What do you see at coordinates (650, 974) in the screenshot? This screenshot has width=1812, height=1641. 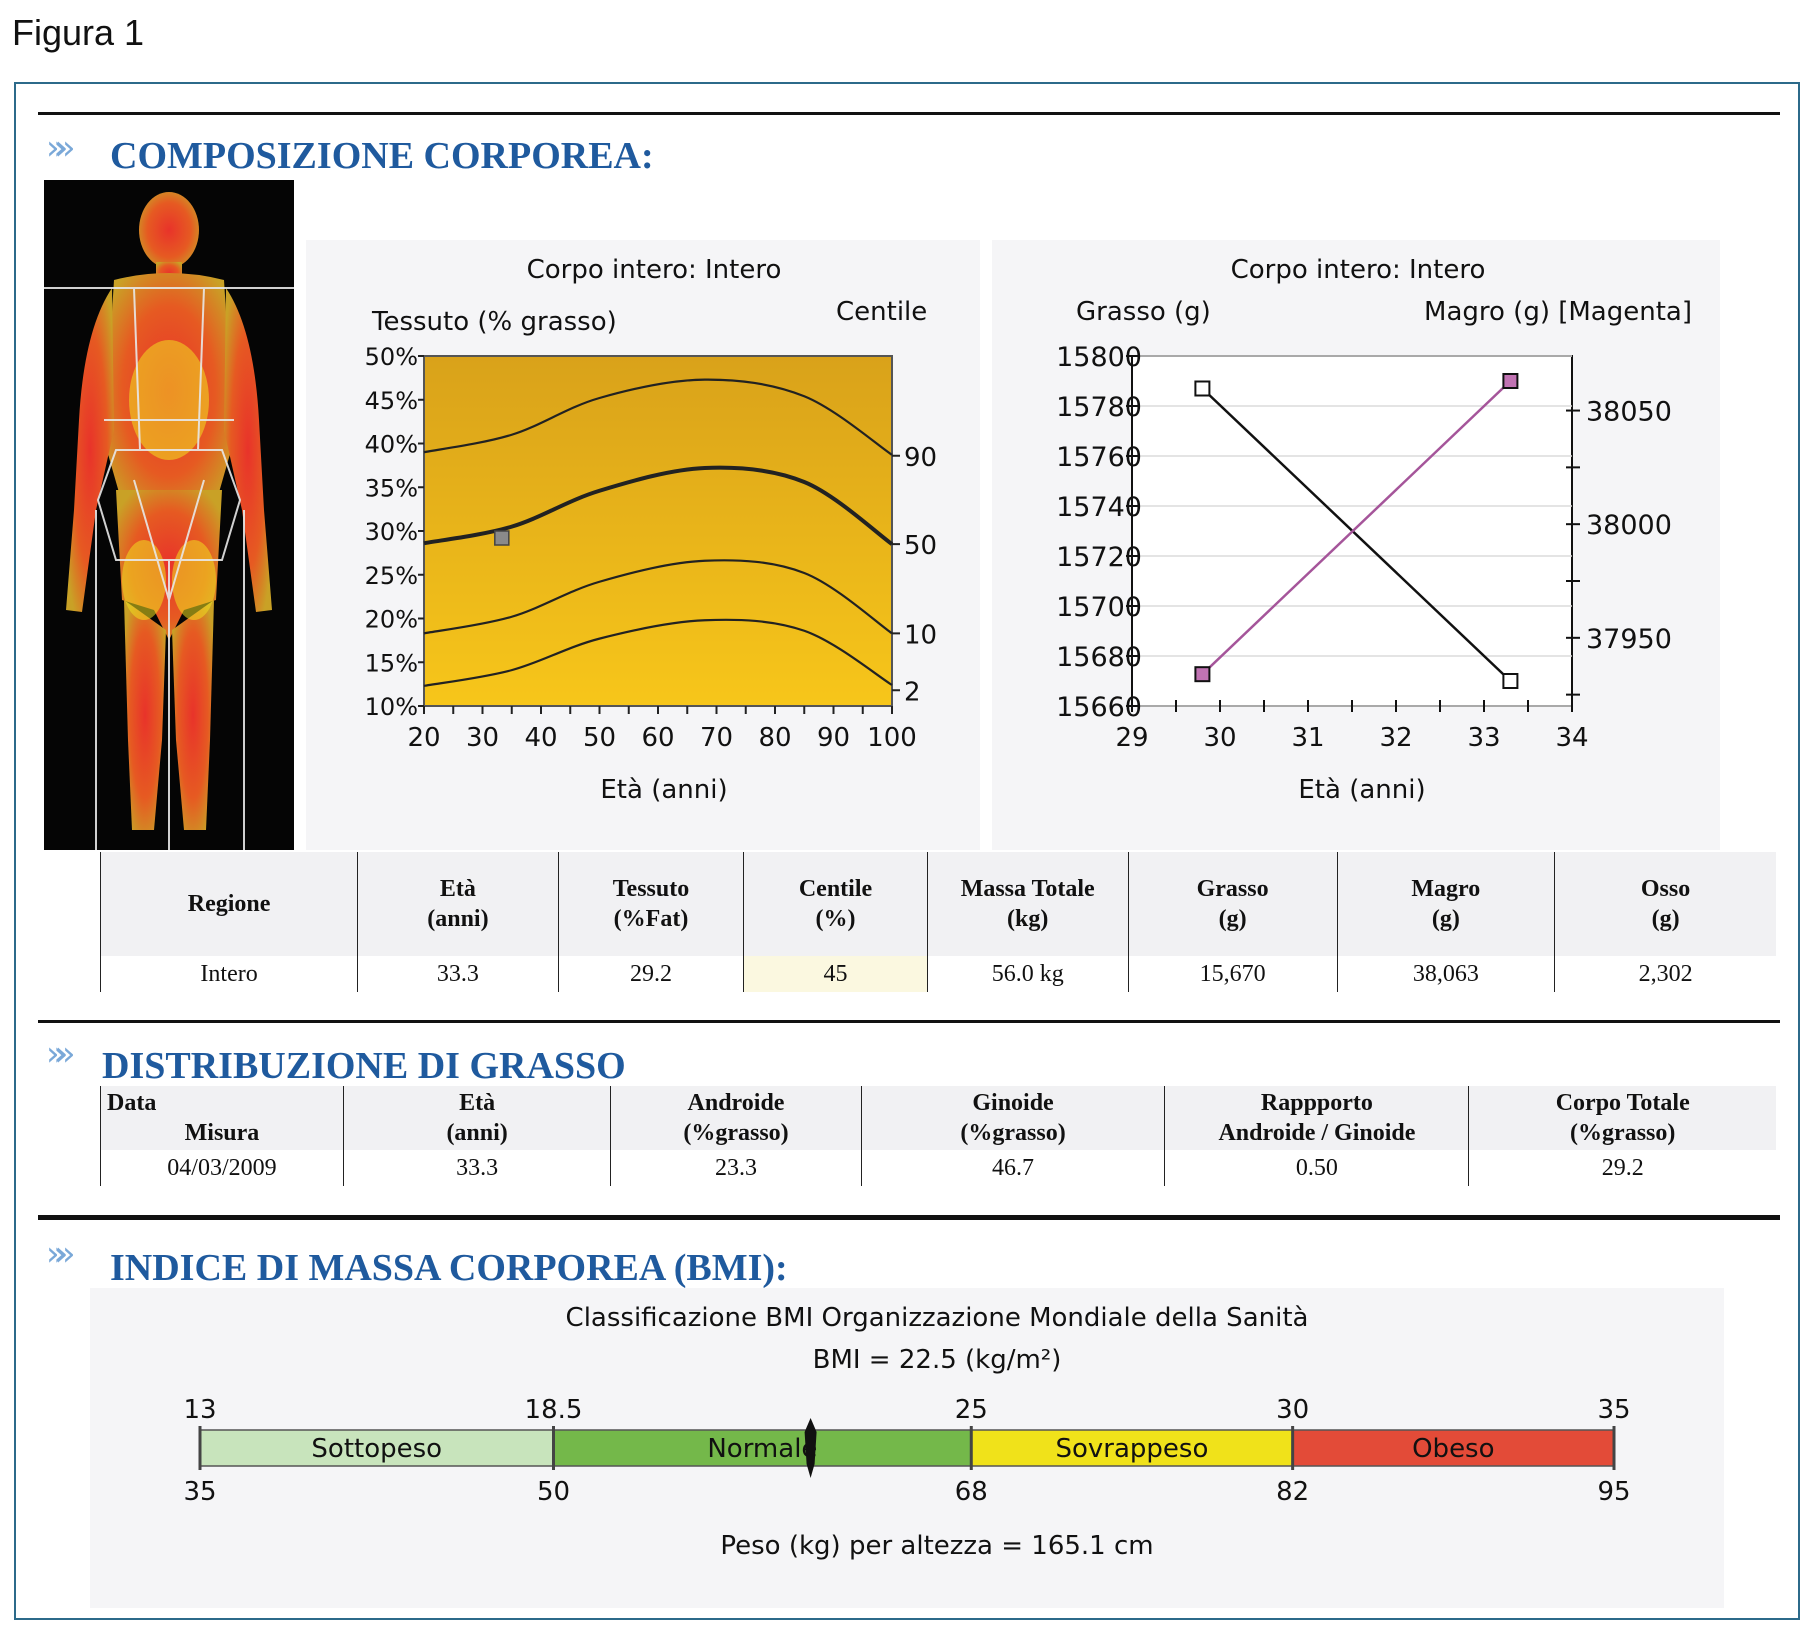 I see `composition-cell: 29.2` at bounding box center [650, 974].